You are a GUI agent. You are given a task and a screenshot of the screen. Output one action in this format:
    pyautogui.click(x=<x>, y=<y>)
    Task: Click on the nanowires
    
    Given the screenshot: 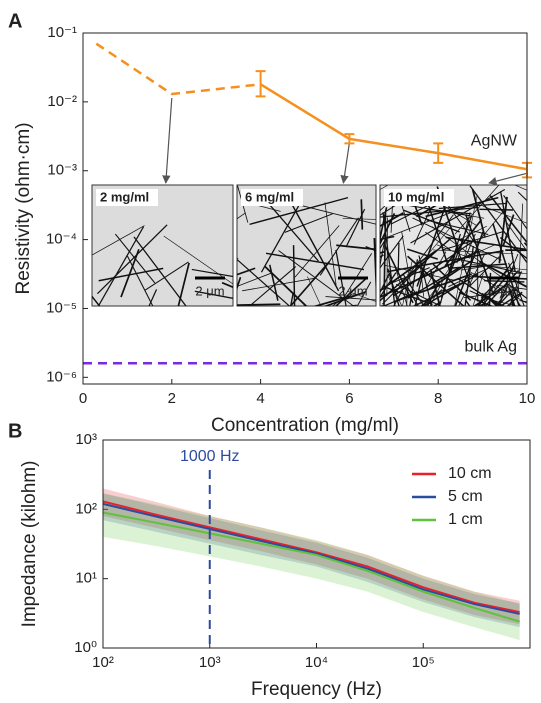 What is the action you would take?
    pyautogui.click(x=306, y=245)
    